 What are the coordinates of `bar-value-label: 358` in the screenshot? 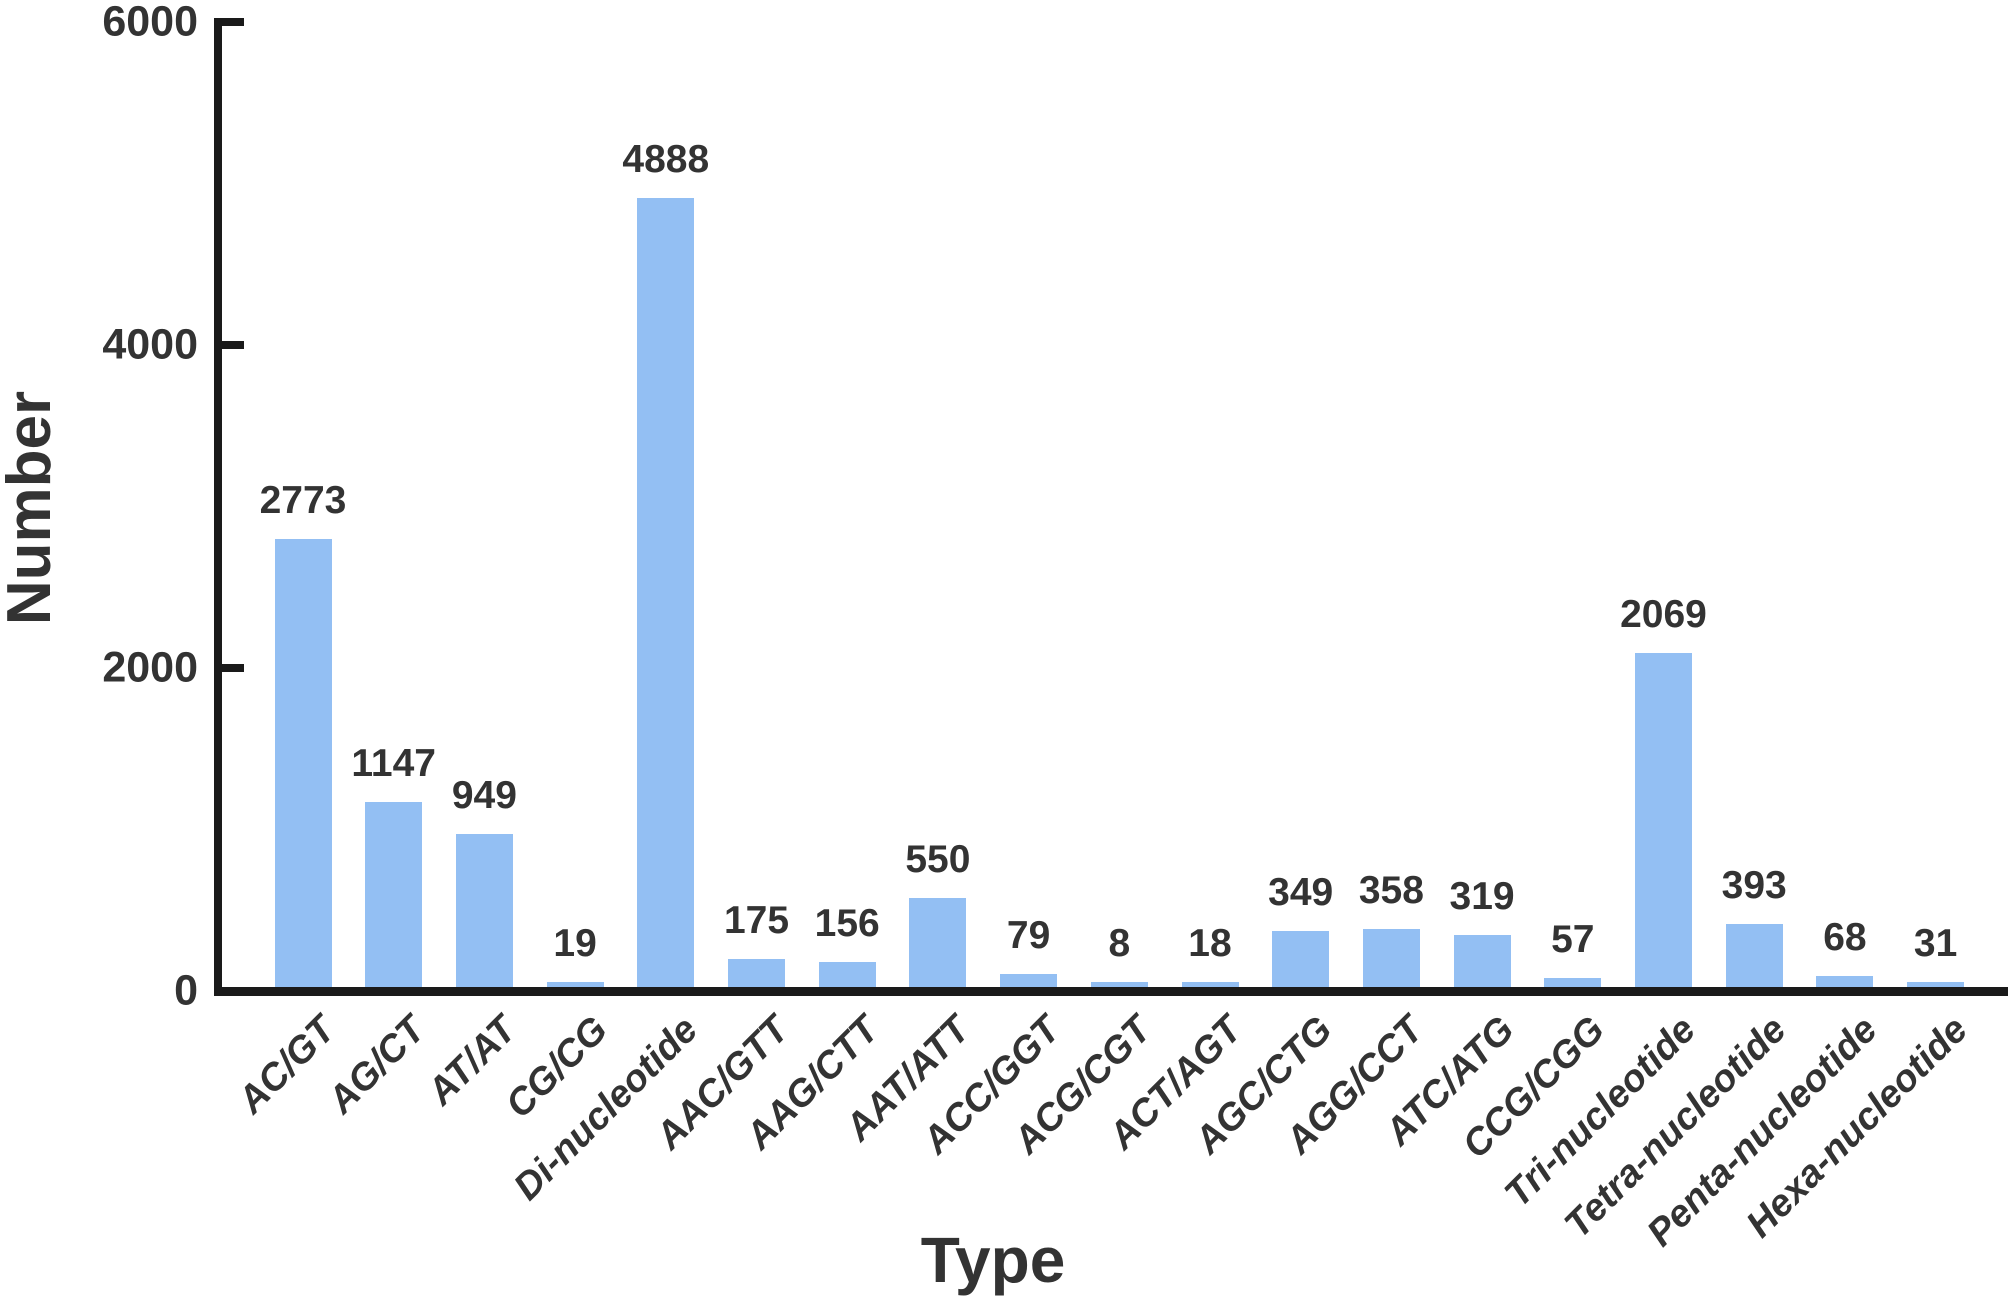 It's located at (1391, 890).